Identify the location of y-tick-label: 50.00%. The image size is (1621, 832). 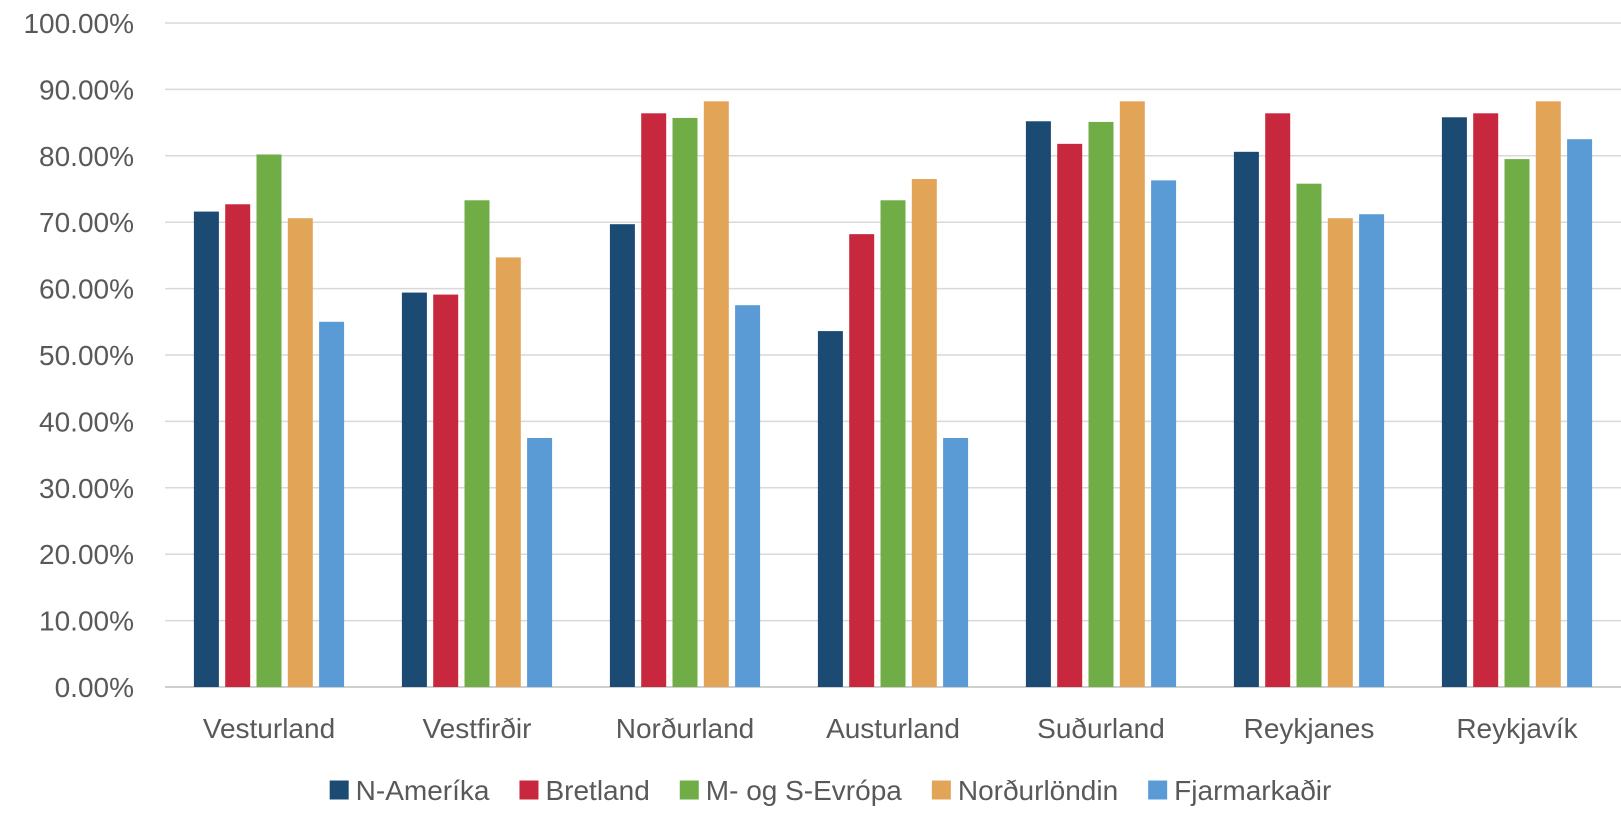
(86, 355).